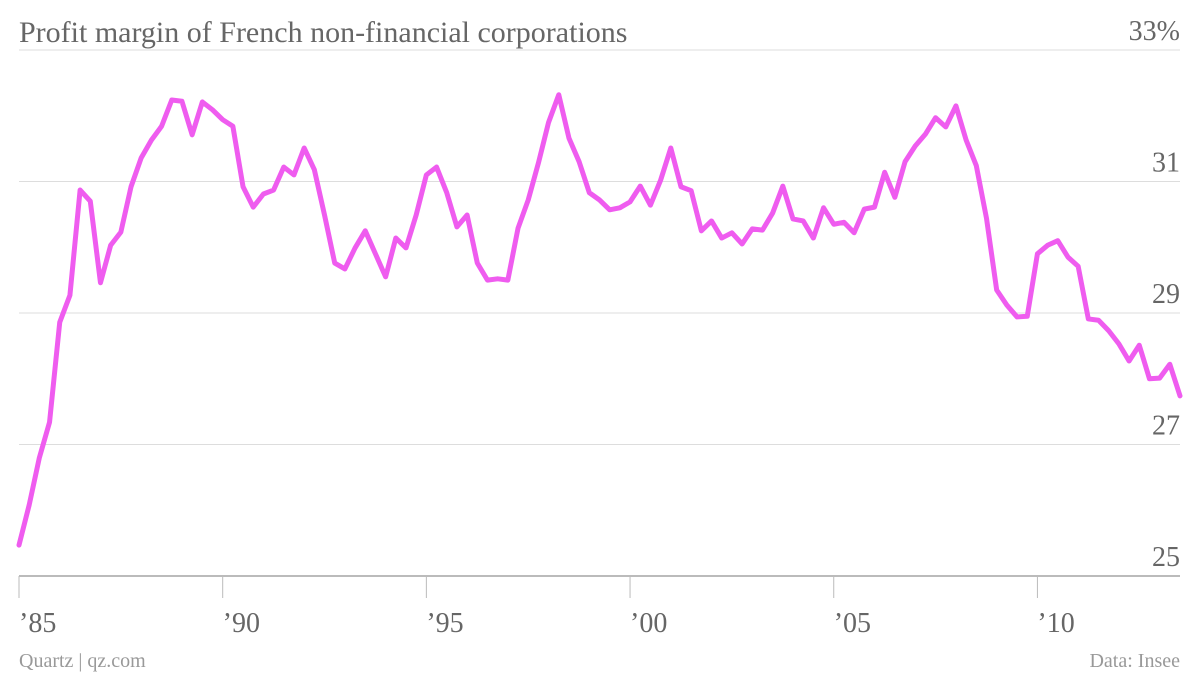 The image size is (1200, 676). I want to click on x-tick-label: ’90, so click(241, 623).